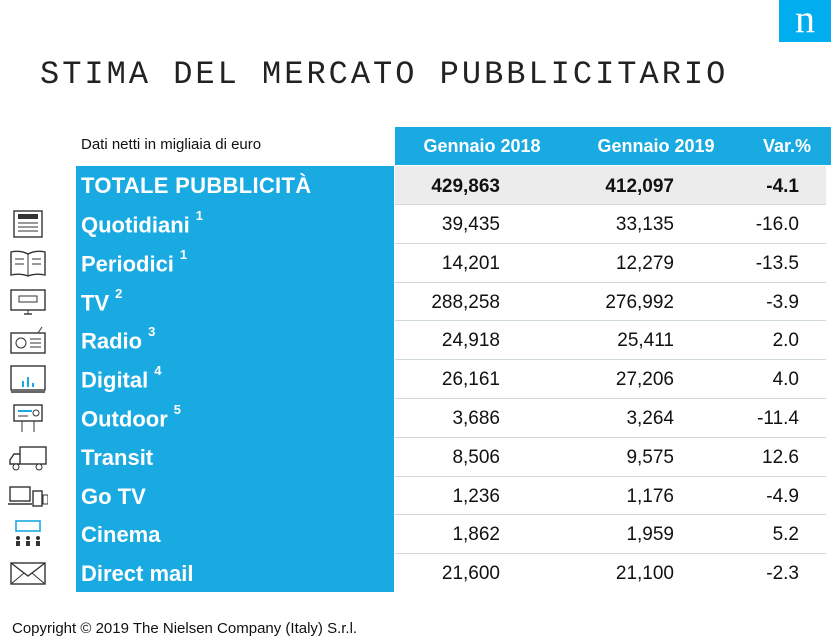 The image size is (831, 642). What do you see at coordinates (476, 418) in the screenshot?
I see `value-cell-2018: 3,686` at bounding box center [476, 418].